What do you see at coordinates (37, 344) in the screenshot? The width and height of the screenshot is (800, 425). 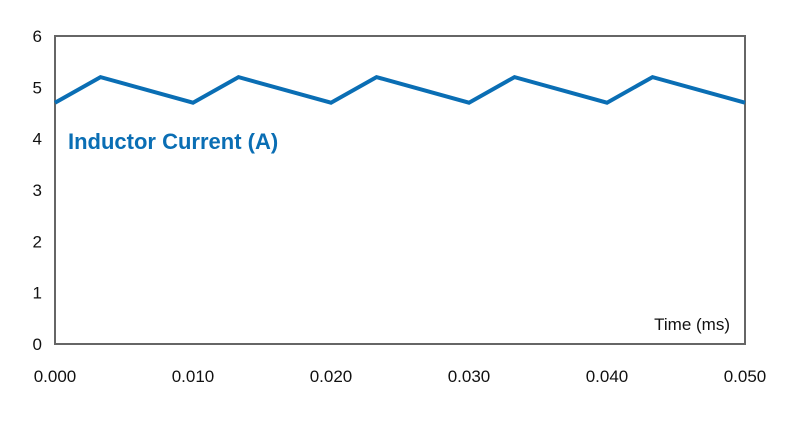 I see `y-tick-label: 0` at bounding box center [37, 344].